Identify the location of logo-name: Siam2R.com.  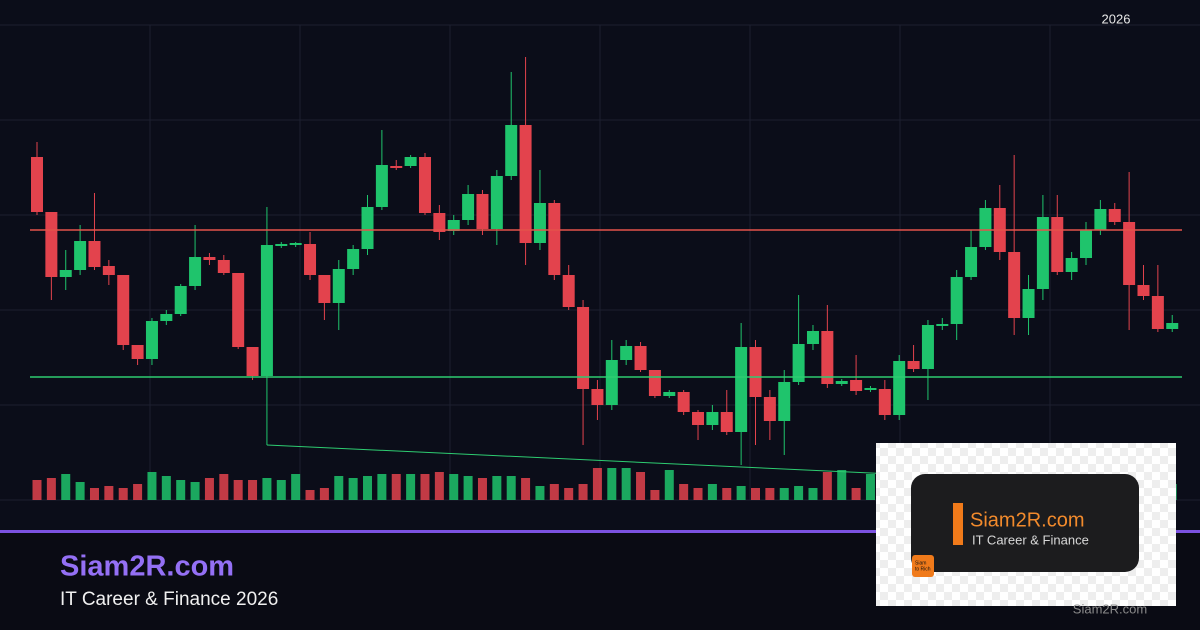
(1027, 520).